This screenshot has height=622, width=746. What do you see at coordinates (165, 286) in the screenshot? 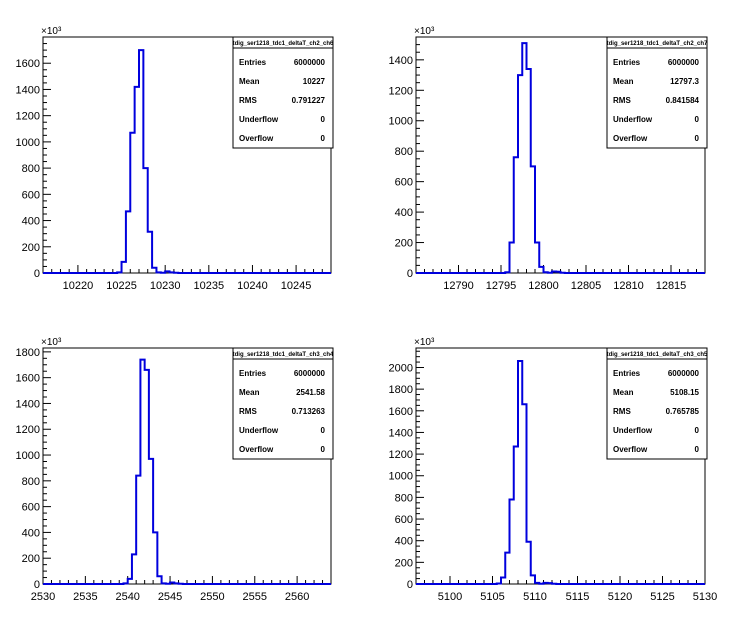
I see `x-tick-label: 10230` at bounding box center [165, 286].